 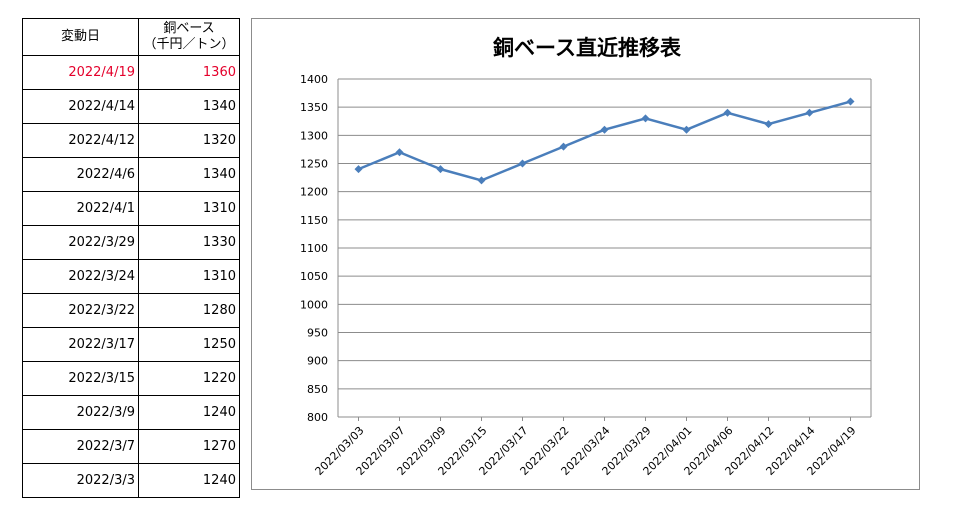 I want to click on chart-title: 銅ベース直近推移表, so click(x=587, y=48).